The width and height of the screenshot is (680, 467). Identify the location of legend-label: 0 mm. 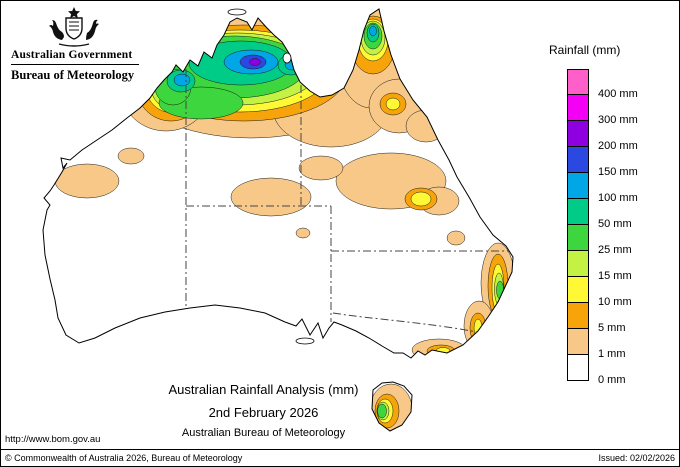
(612, 380).